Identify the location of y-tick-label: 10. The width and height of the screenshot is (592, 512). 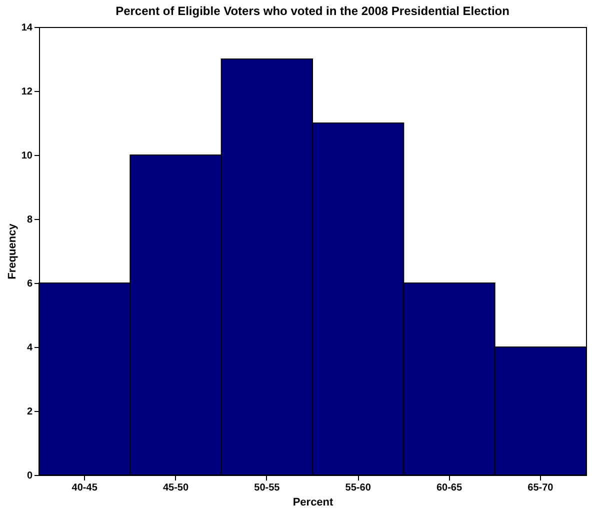
(27, 156).